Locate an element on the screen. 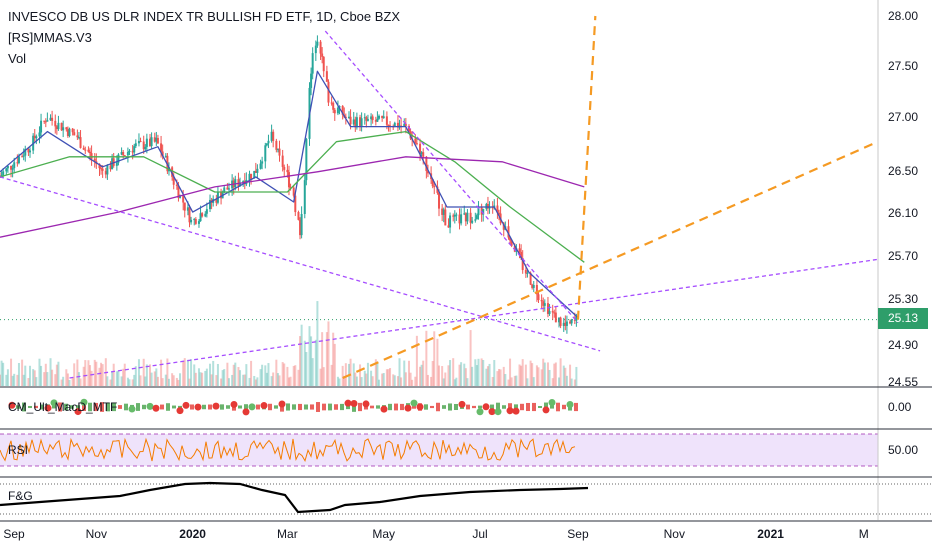 This screenshot has height=550, width=932. x-tick-label: Sep is located at coordinates (578, 534).